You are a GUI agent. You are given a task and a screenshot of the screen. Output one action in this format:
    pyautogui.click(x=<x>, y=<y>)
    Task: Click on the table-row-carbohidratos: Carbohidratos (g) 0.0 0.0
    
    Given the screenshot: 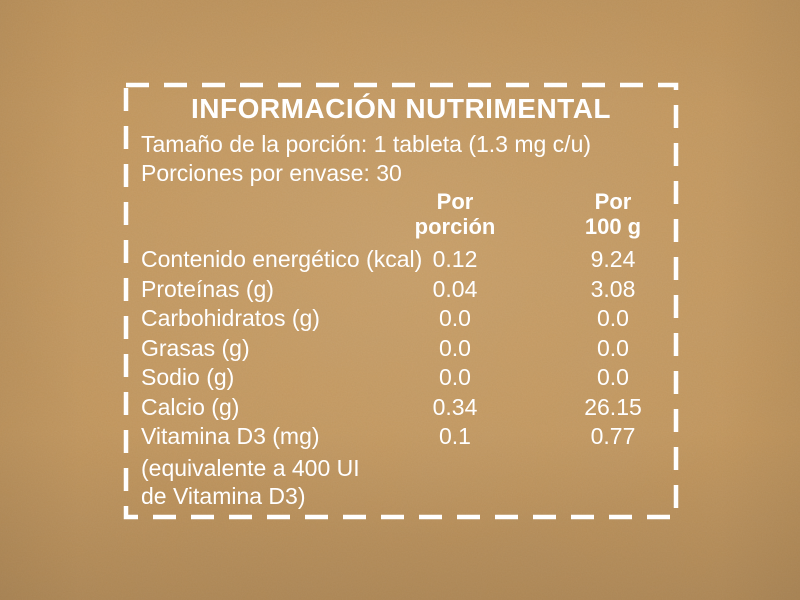 What is the action you would take?
    pyautogui.click(x=407, y=320)
    